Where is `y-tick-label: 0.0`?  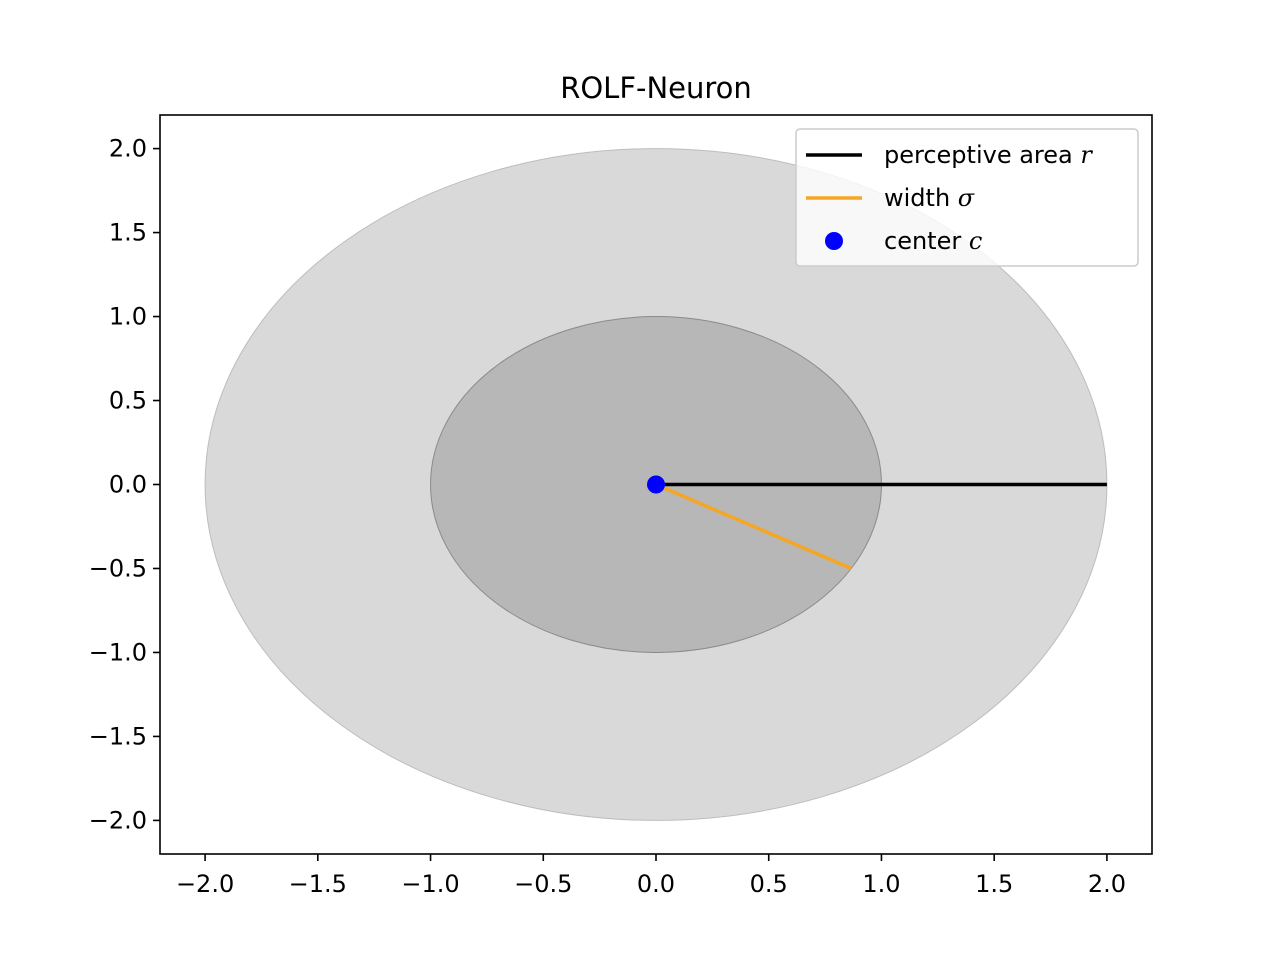
y-tick-label: 0.0 is located at coordinates (128, 485).